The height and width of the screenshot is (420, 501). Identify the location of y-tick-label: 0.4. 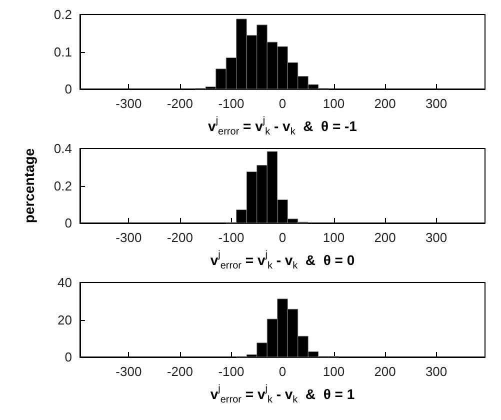
(63, 148).